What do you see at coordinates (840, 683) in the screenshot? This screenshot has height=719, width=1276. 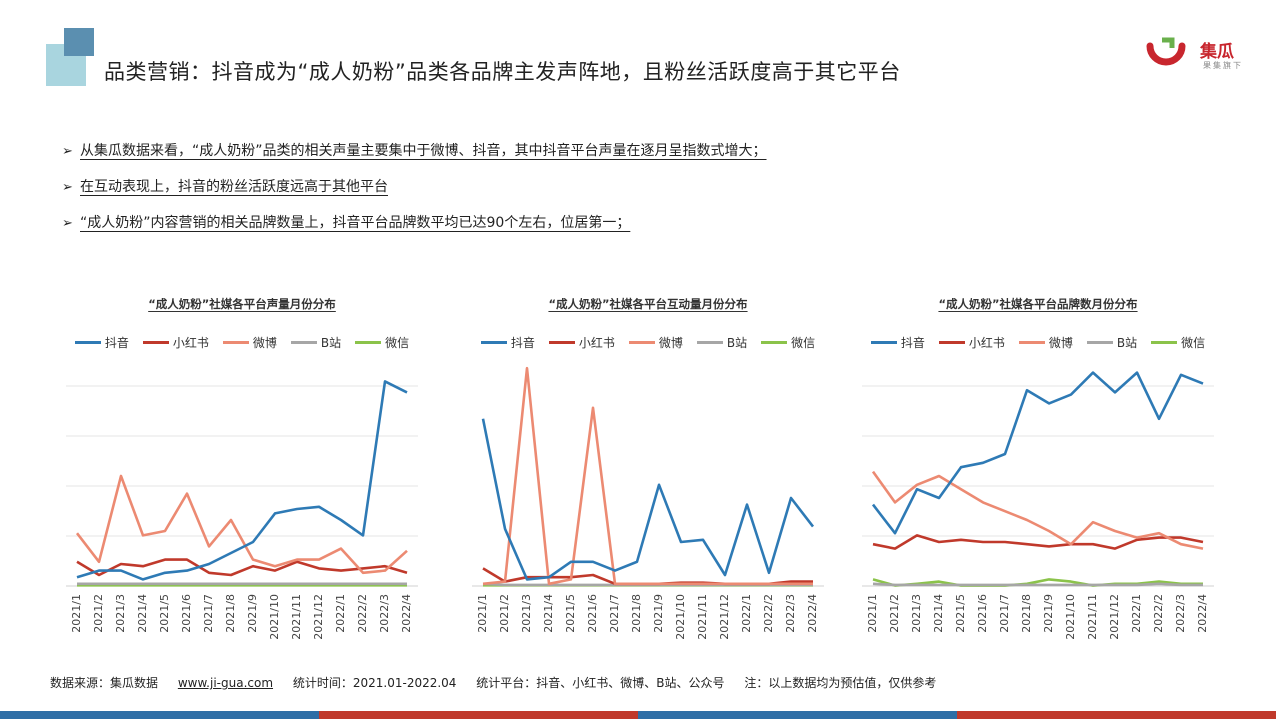 I see `footer-note: 注：以上数据均为预估值，仅供参考` at bounding box center [840, 683].